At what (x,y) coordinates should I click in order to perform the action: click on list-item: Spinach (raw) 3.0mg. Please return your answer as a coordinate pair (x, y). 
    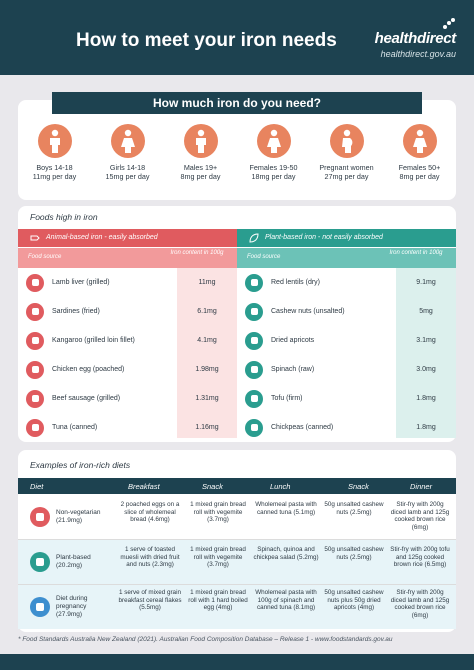
    Looking at the image, I should click on (346, 369).